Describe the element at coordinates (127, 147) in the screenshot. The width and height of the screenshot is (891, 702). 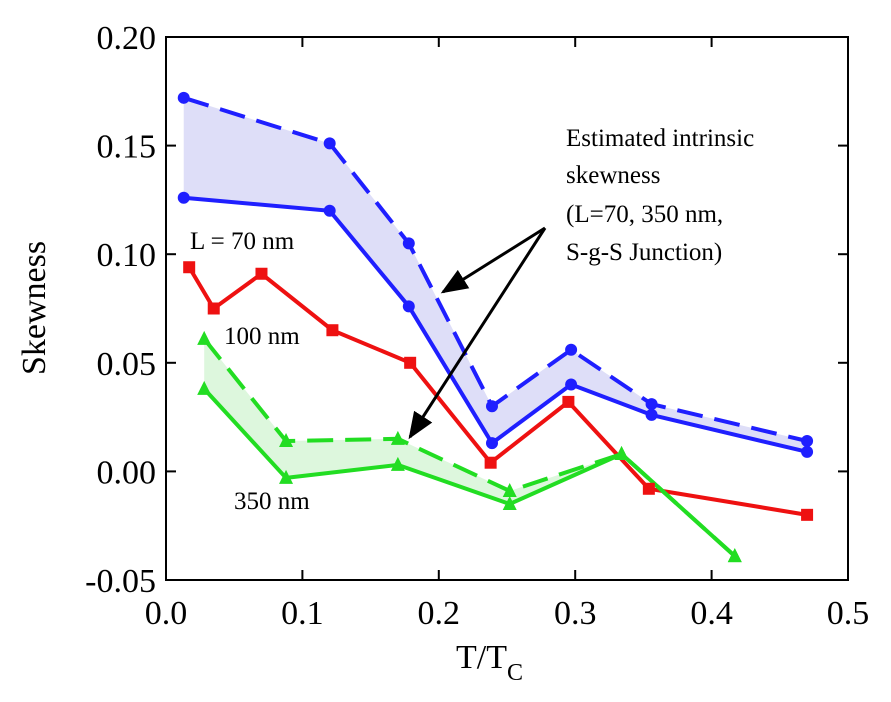
I see `y-tick-label: 0.15` at that location.